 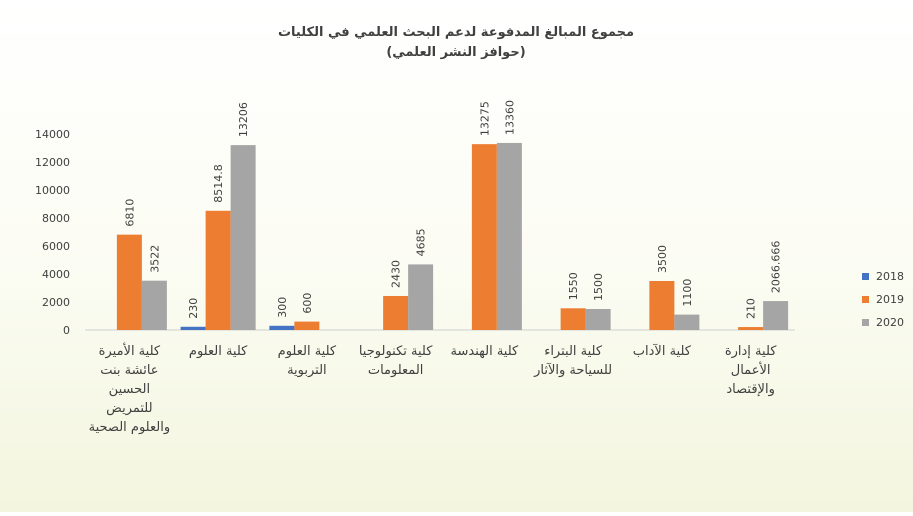 What do you see at coordinates (573, 286) in the screenshot?
I see `data-label: 1550` at bounding box center [573, 286].